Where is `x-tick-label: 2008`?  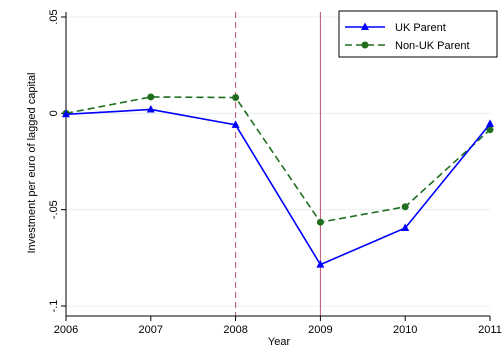 x-tick-label: 2008 is located at coordinates (235, 330).